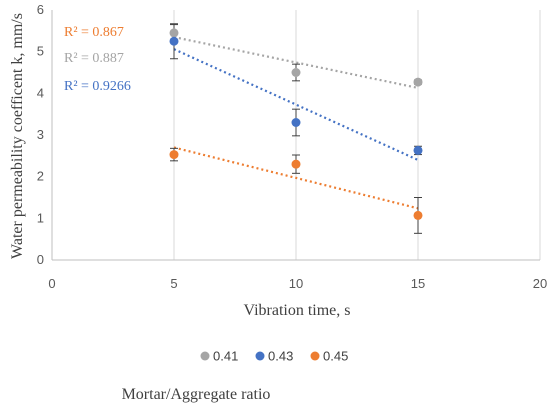 Image resolution: width=550 pixels, height=412 pixels. Describe the element at coordinates (280, 356) in the screenshot. I see `legend-label: 0.43` at that location.